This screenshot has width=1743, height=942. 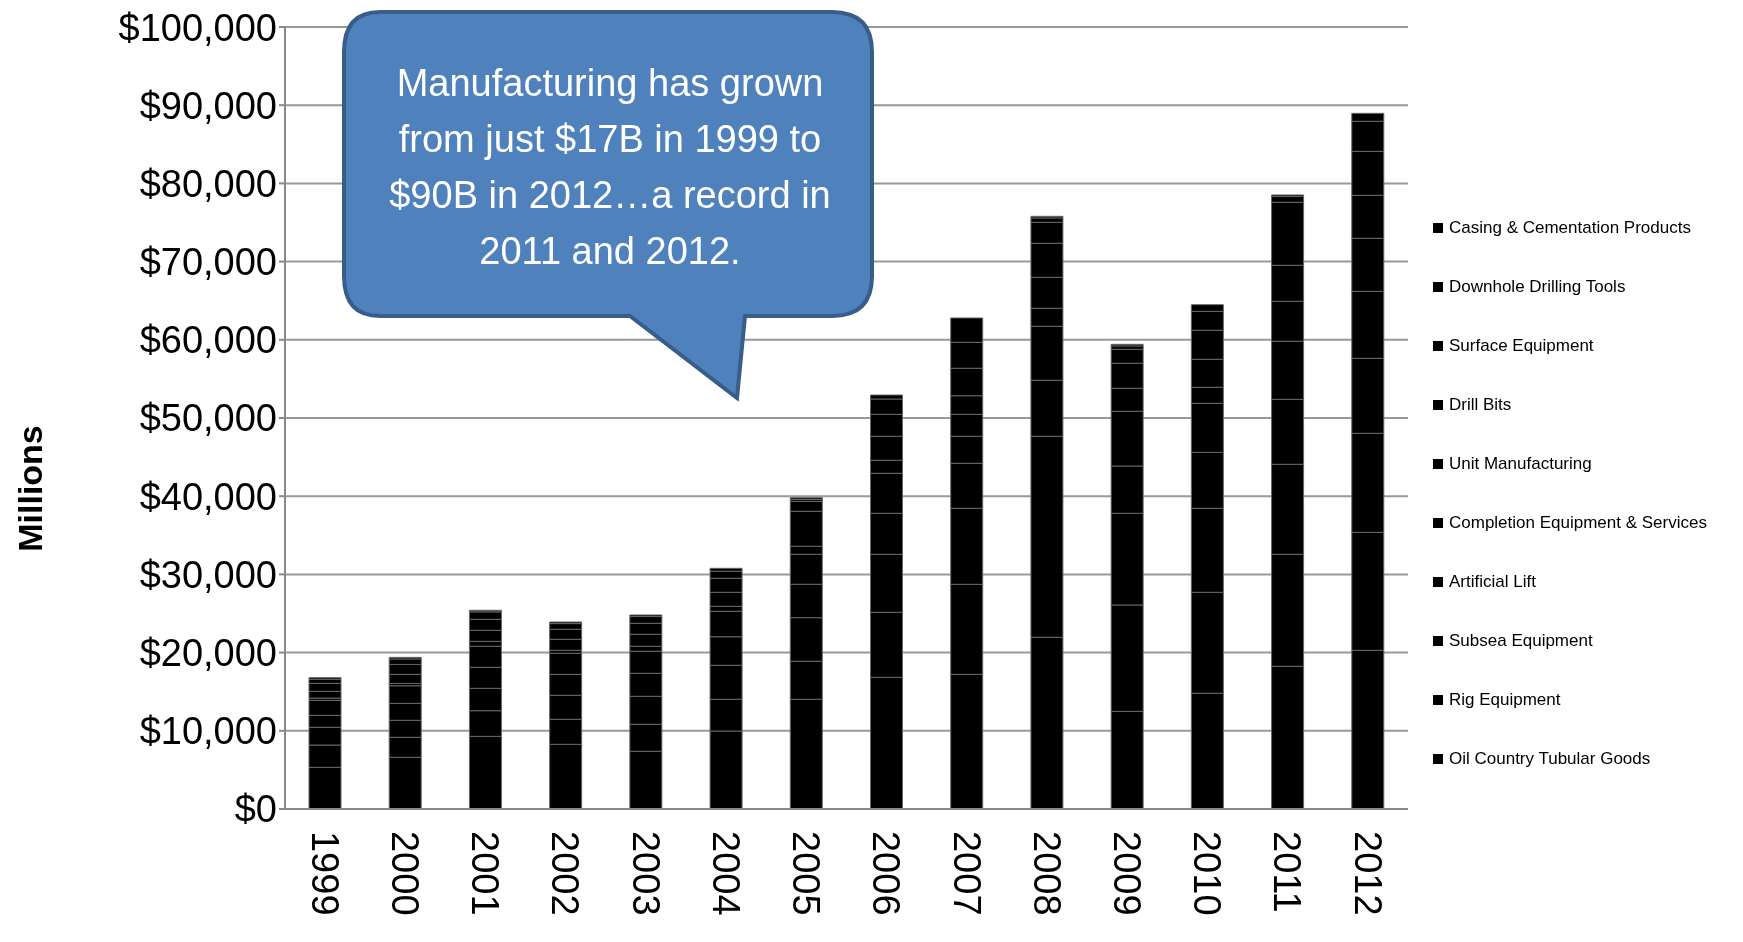 What do you see at coordinates (1367, 873) in the screenshot?
I see `x-tick-label: 2012` at bounding box center [1367, 873].